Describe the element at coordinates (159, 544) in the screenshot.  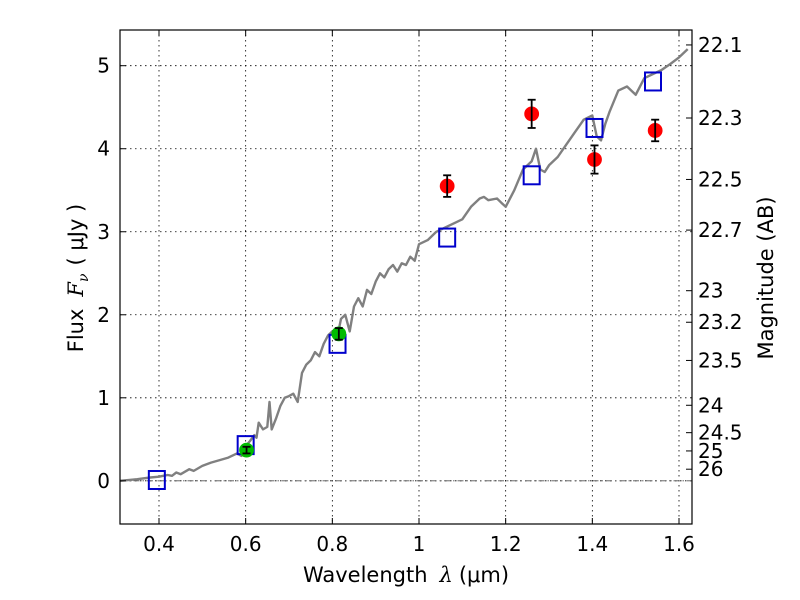
I see `x-tick-label: 0.4` at that location.